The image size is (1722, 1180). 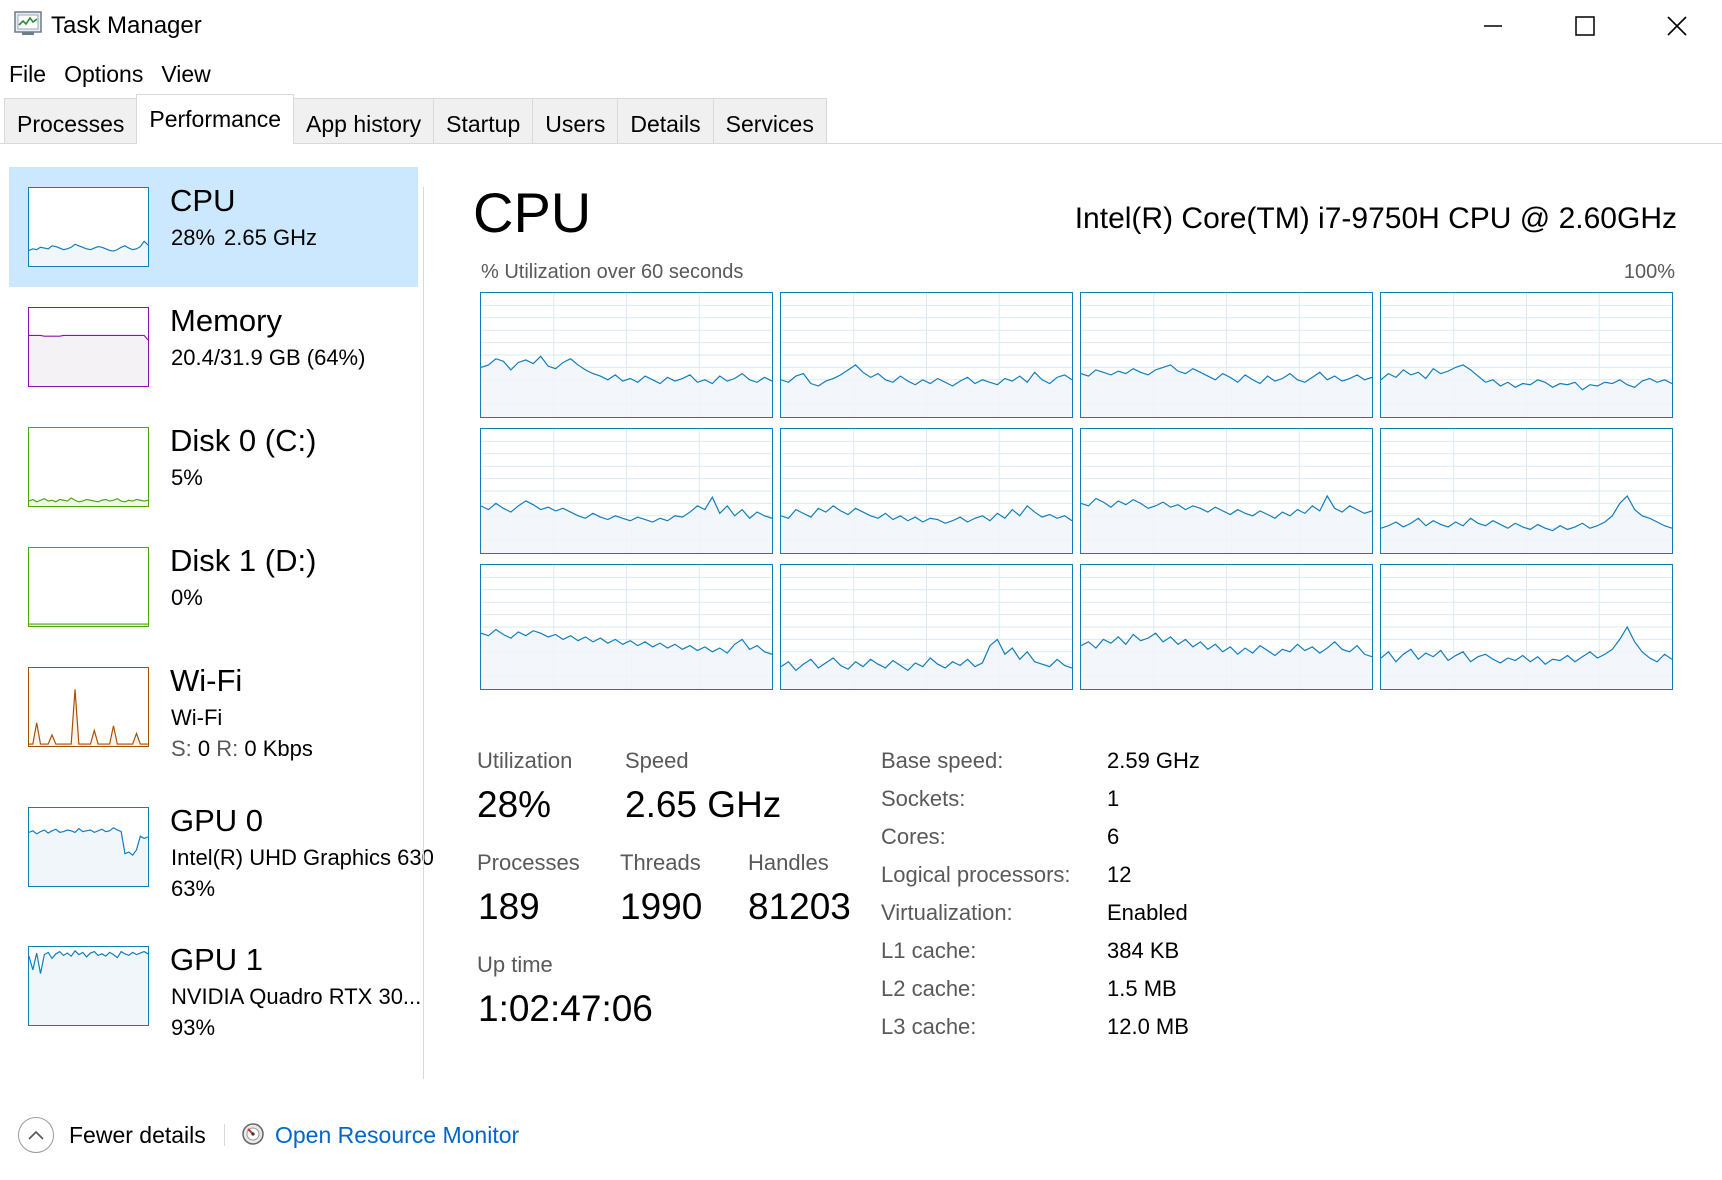 What do you see at coordinates (661, 906) in the screenshot?
I see `threads-value: 1990` at bounding box center [661, 906].